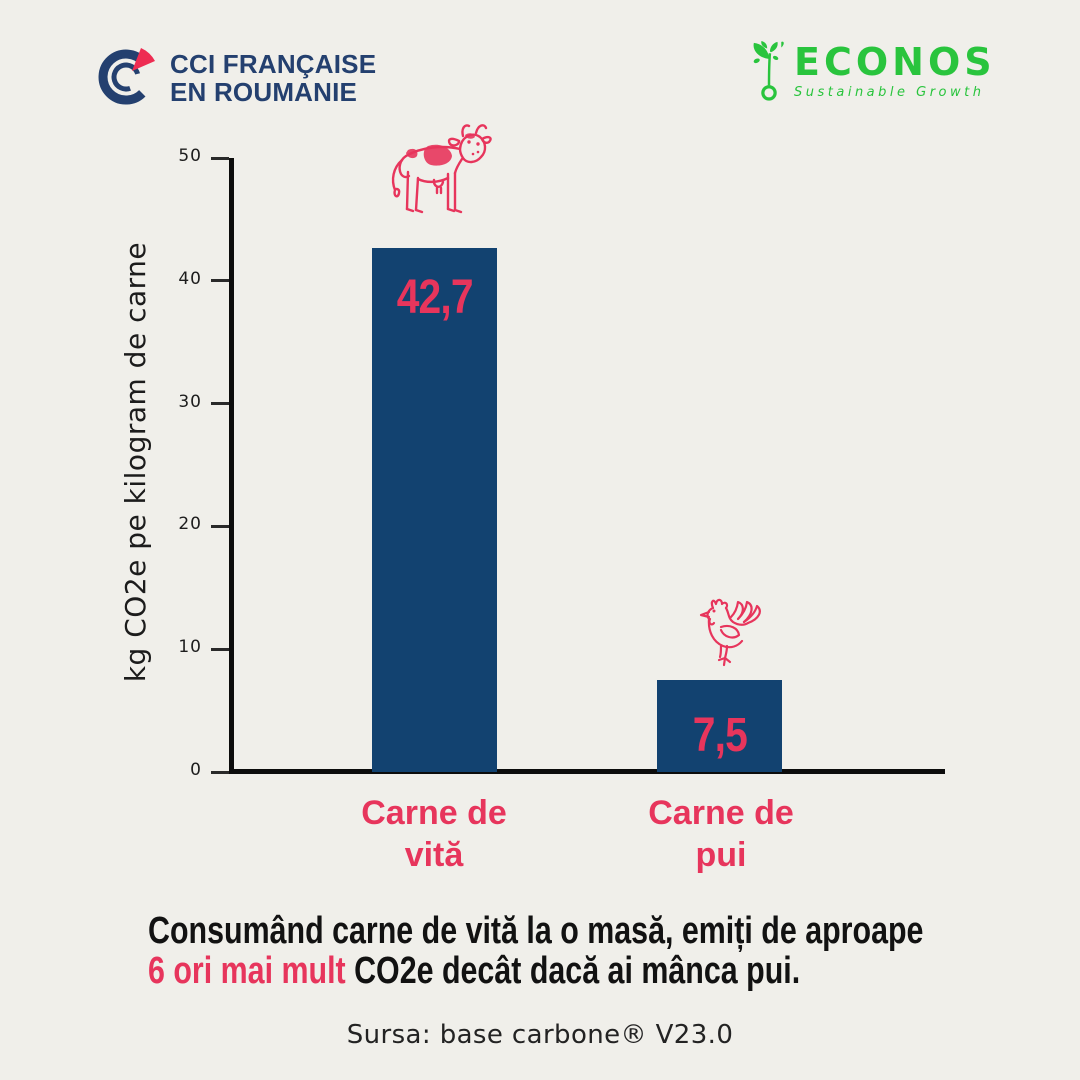 The image size is (1080, 1080). I want to click on y-axis-title: kg CO2e pe kilogram de carne, so click(135, 462).